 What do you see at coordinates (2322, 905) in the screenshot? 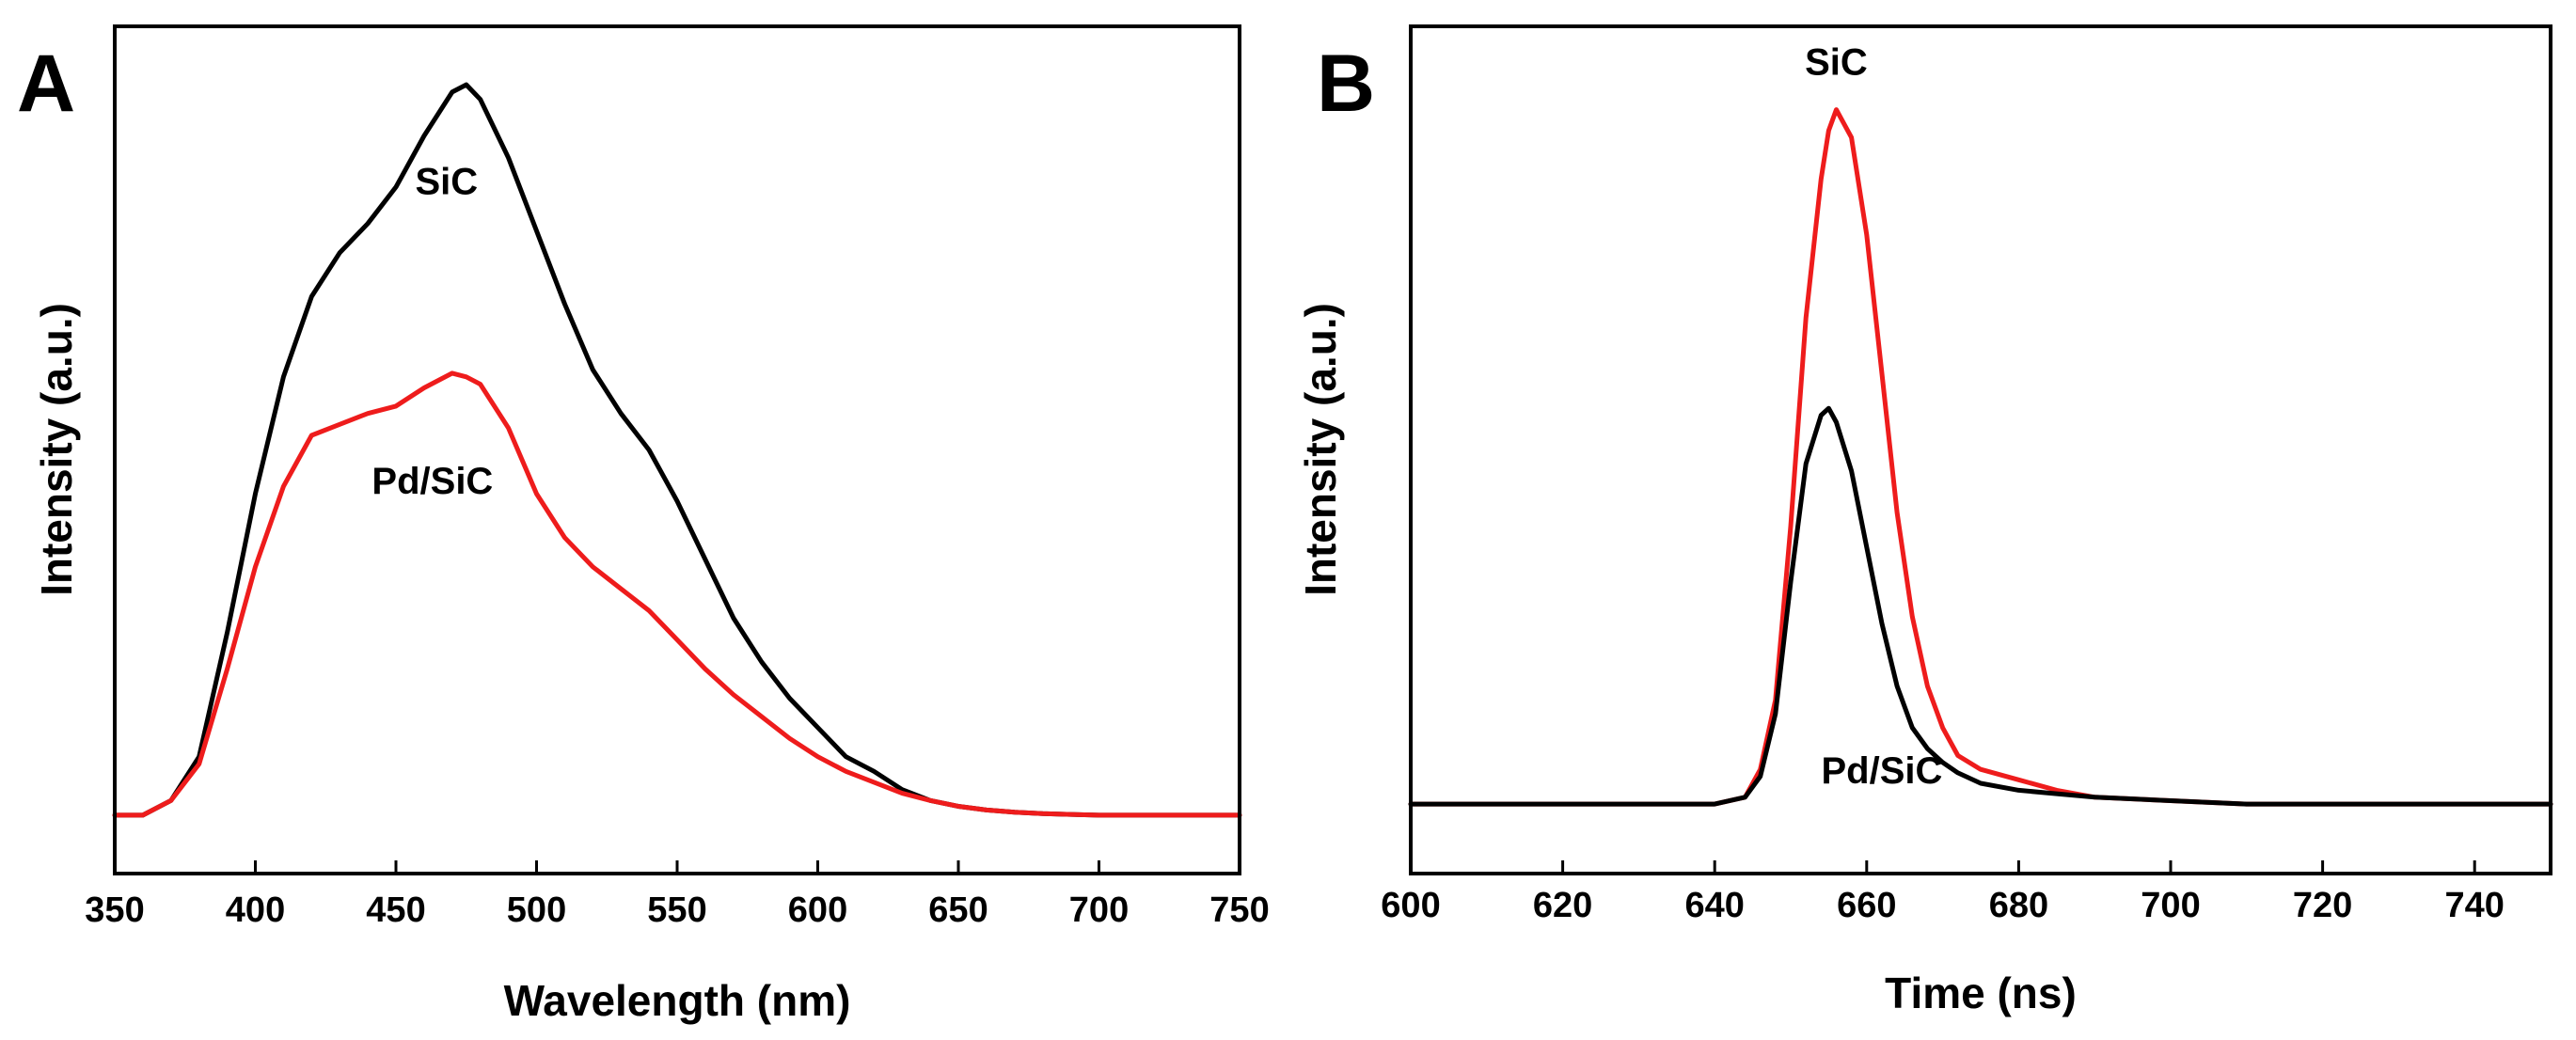
I see `panel-b-x-tick-label: 720` at bounding box center [2322, 905].